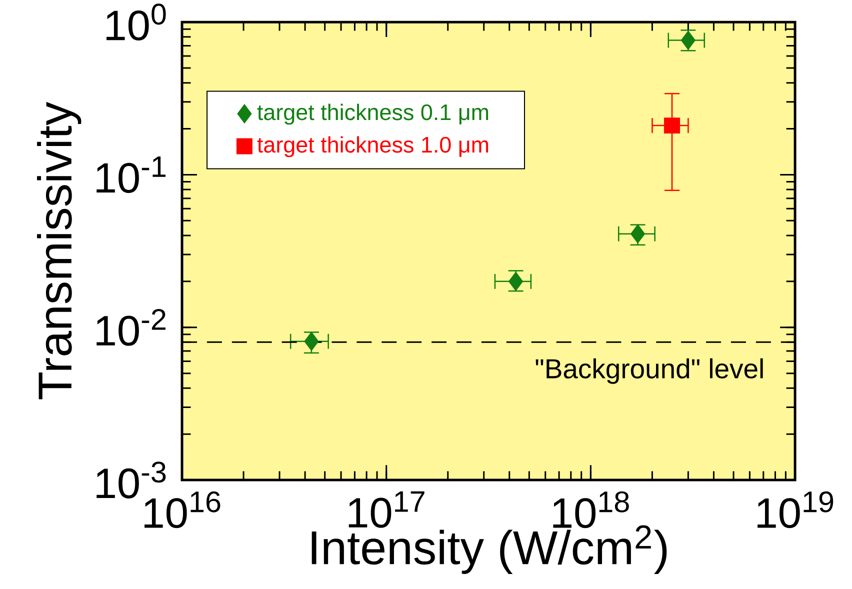  I want to click on x-tick-label: 10$^{18}$, so click(591, 509).